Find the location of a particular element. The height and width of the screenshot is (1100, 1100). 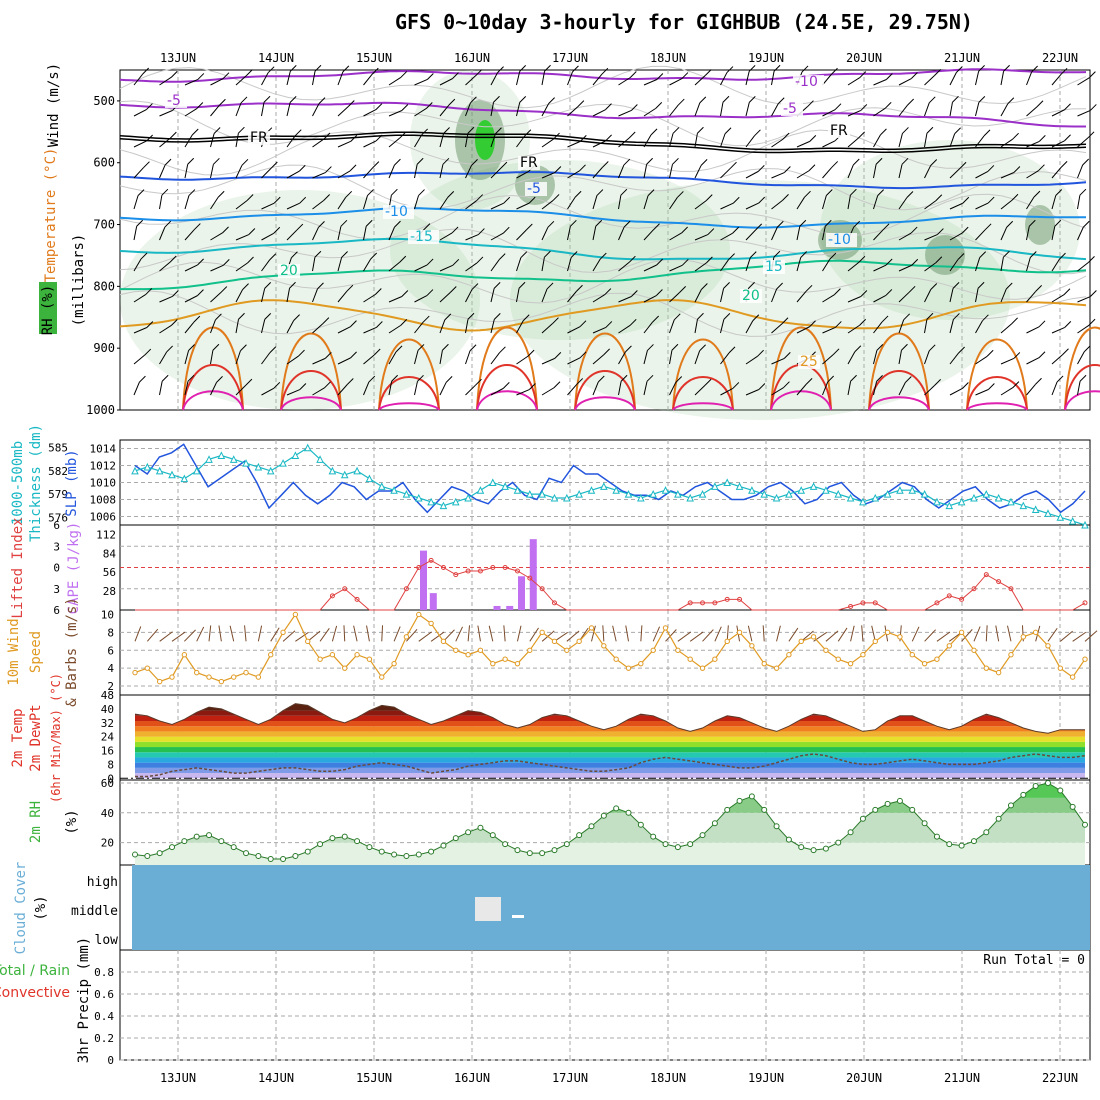

rh-legend-swatch is located at coordinates (48, 308).